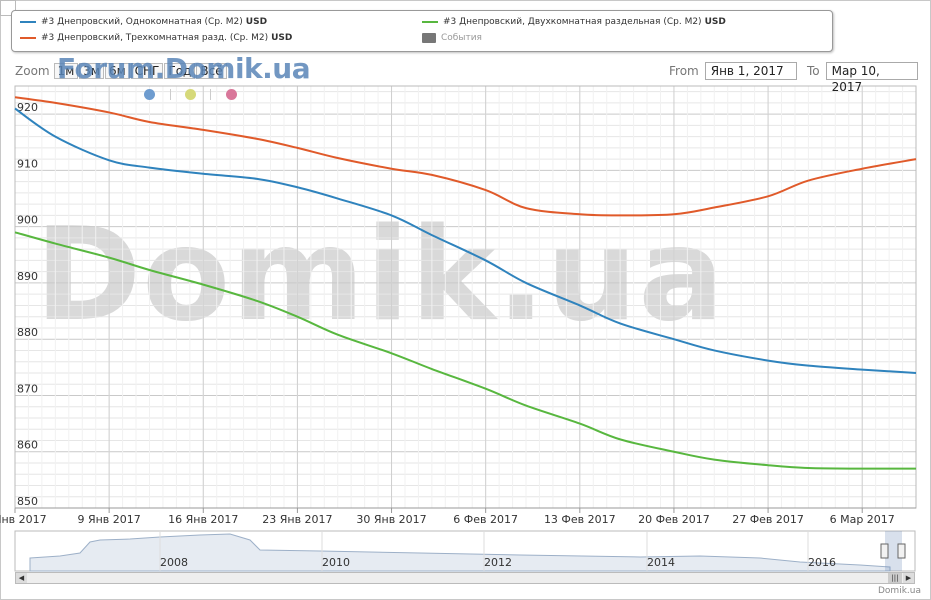 This screenshot has height=600, width=931. Describe the element at coordinates (282, 38) in the screenshot. I see `legend-unit-3room: USD` at that location.